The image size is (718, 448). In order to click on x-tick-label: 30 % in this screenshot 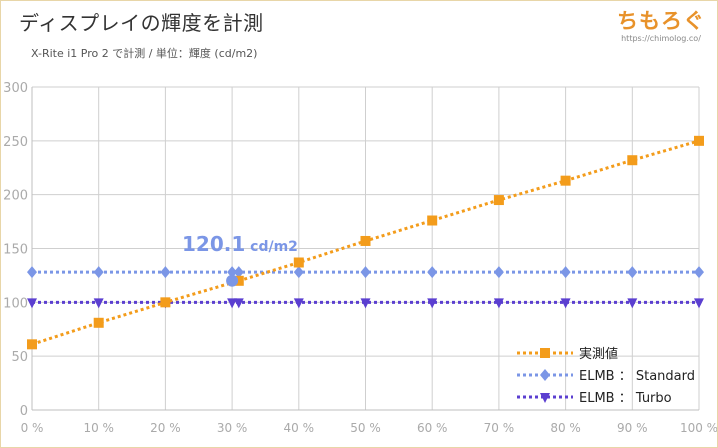, I will do `click(232, 428)`.